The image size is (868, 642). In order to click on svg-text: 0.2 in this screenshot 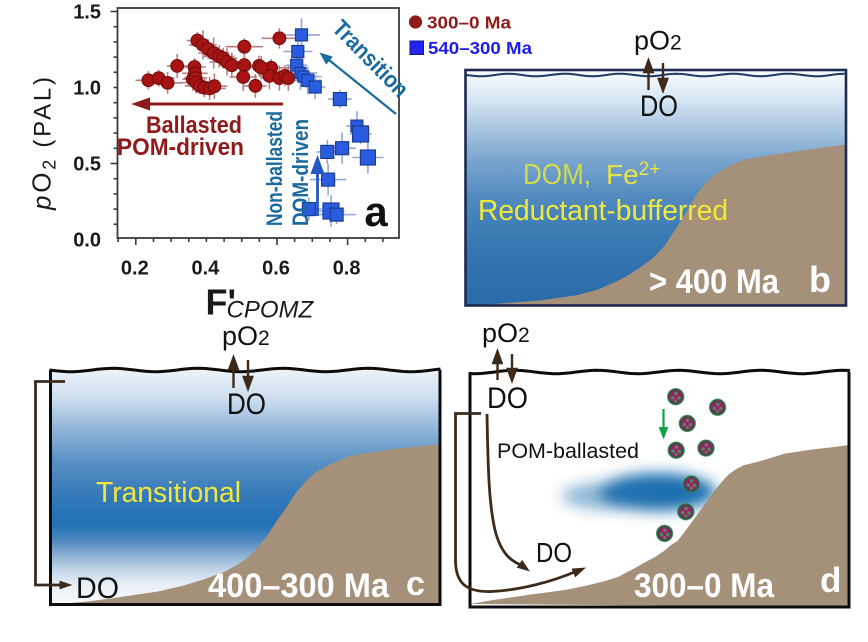, I will do `click(135, 269)`.